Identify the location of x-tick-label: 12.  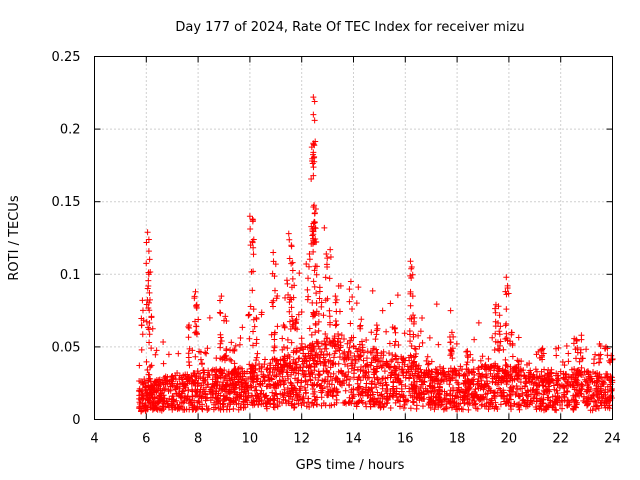
(301, 439).